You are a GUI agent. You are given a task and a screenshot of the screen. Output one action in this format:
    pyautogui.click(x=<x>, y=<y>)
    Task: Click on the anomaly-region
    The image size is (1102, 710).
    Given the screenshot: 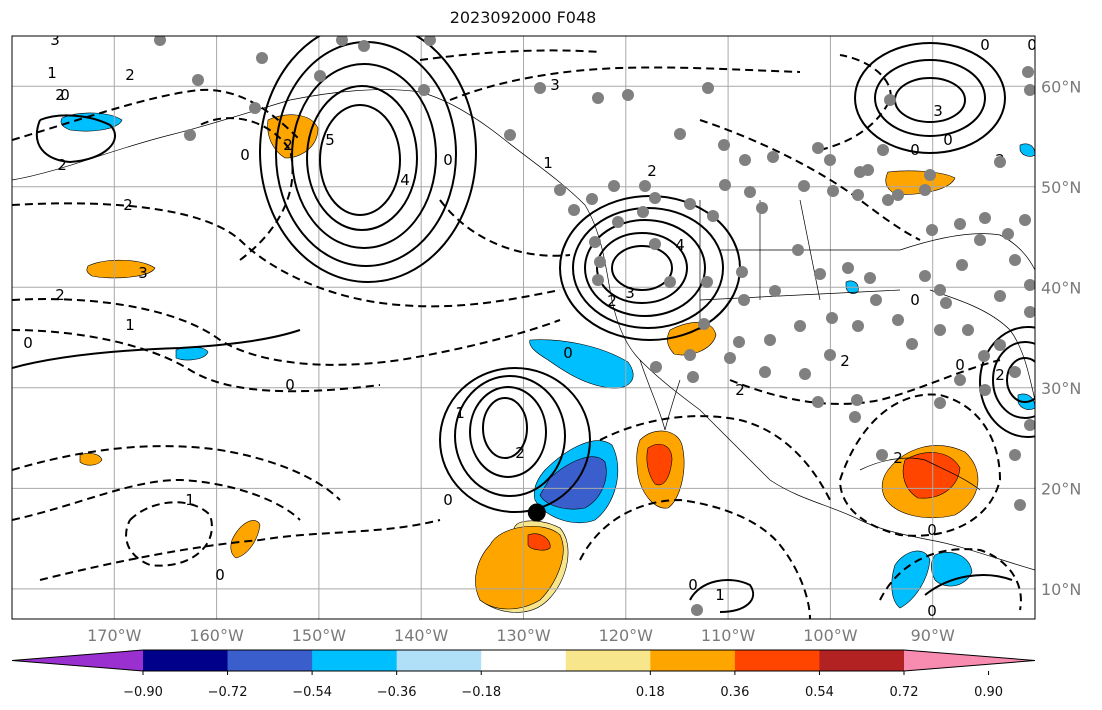 What is the action you would take?
    pyautogui.click(x=539, y=542)
    